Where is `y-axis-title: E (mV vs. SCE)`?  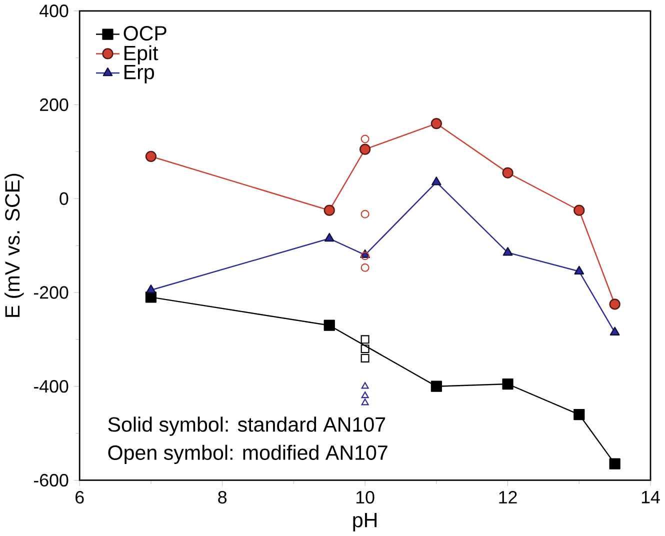
y-axis-title: E (mV vs. SCE) is located at coordinates (14, 245).